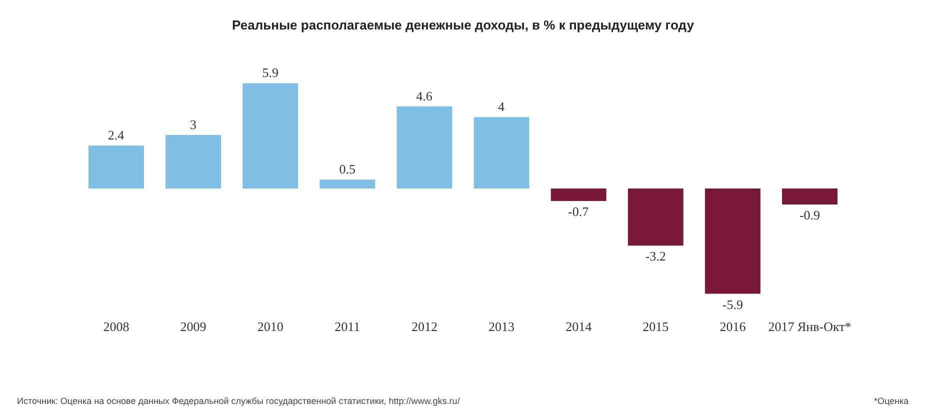 This screenshot has width=926, height=412. I want to click on data-label: -3.2, so click(655, 256).